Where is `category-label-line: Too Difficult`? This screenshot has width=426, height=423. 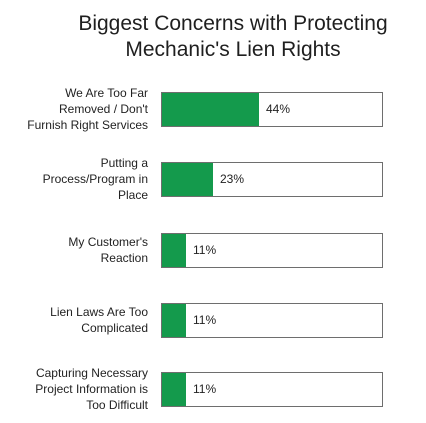 category-label-line: Too Difficult is located at coordinates (117, 405).